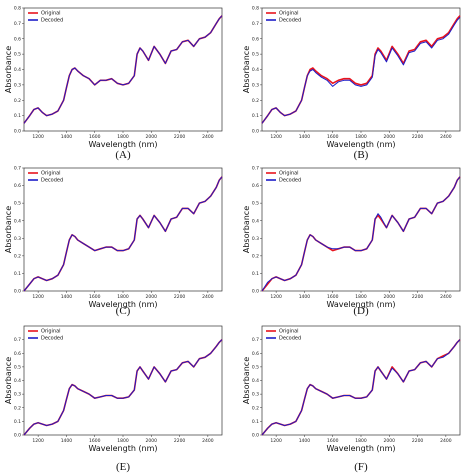 This screenshot has height=474, width=474. What do you see at coordinates (123, 311) in the screenshot?
I see `panel-caption: (C)` at bounding box center [123, 311].